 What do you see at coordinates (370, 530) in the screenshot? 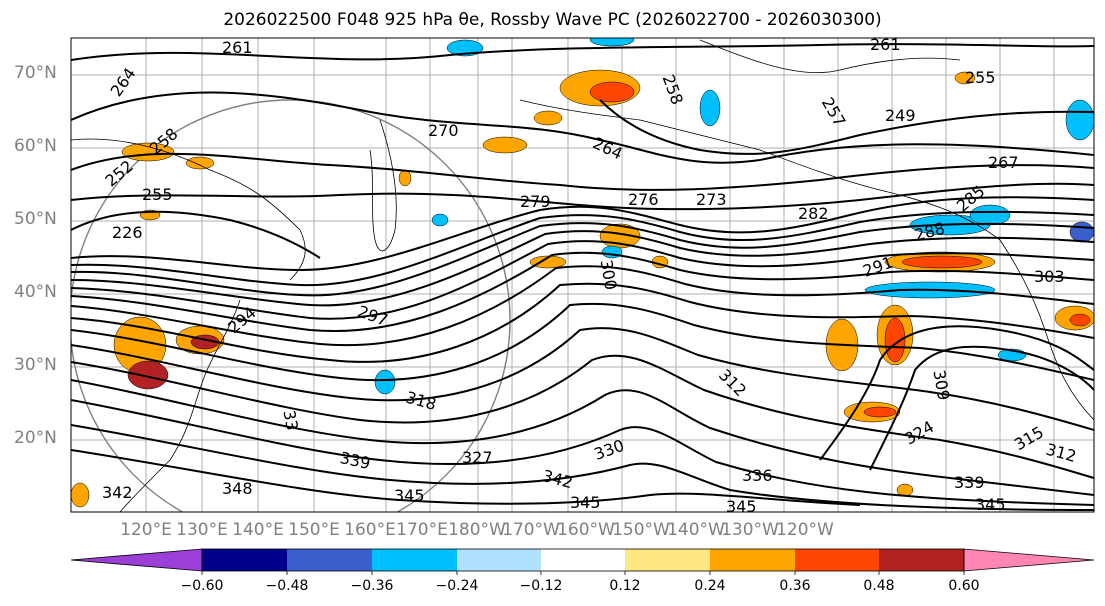
I see `lon-label: 160°E` at bounding box center [370, 530].